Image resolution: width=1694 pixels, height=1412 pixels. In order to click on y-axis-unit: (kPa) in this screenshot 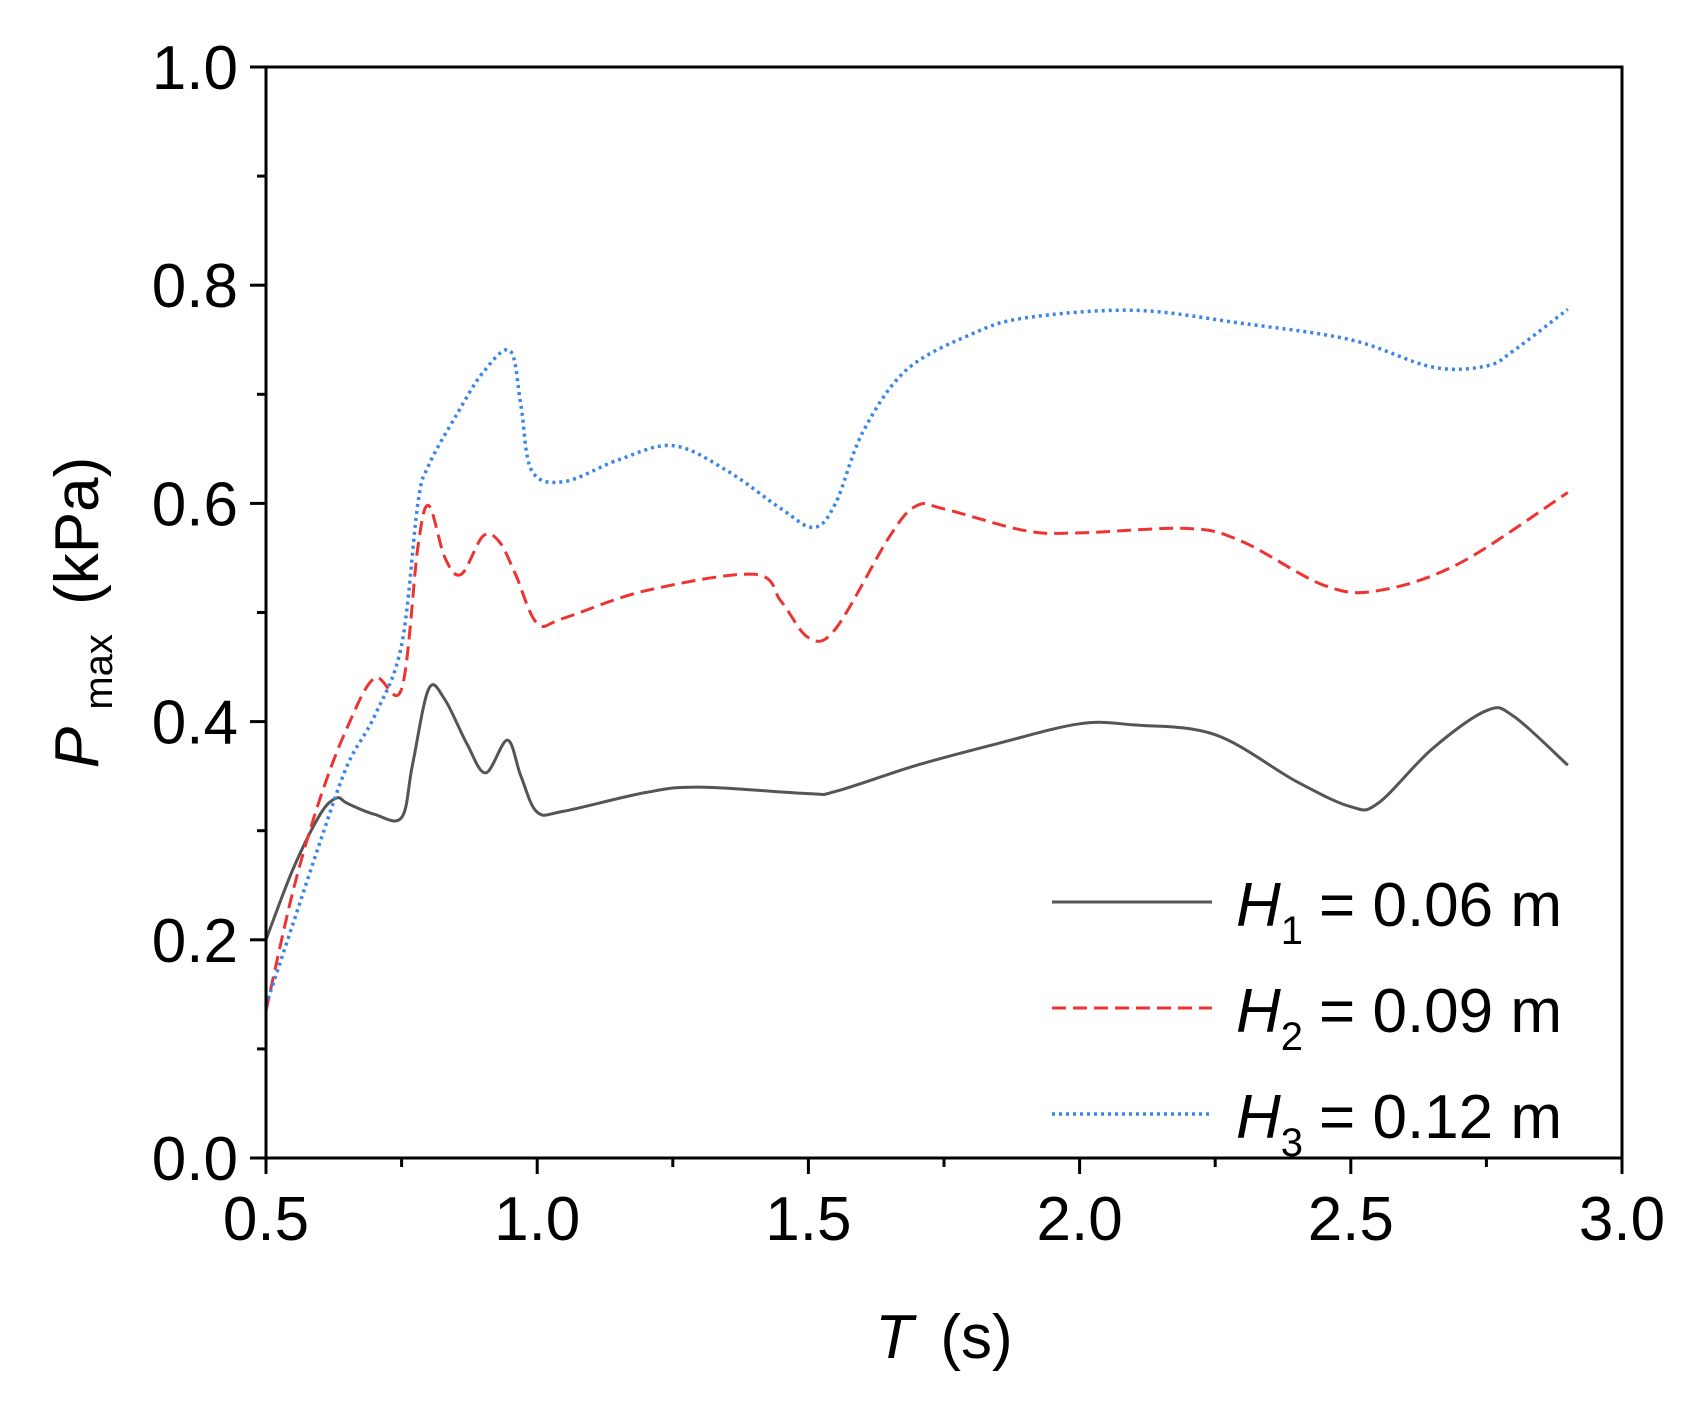, I will do `click(77, 531)`.